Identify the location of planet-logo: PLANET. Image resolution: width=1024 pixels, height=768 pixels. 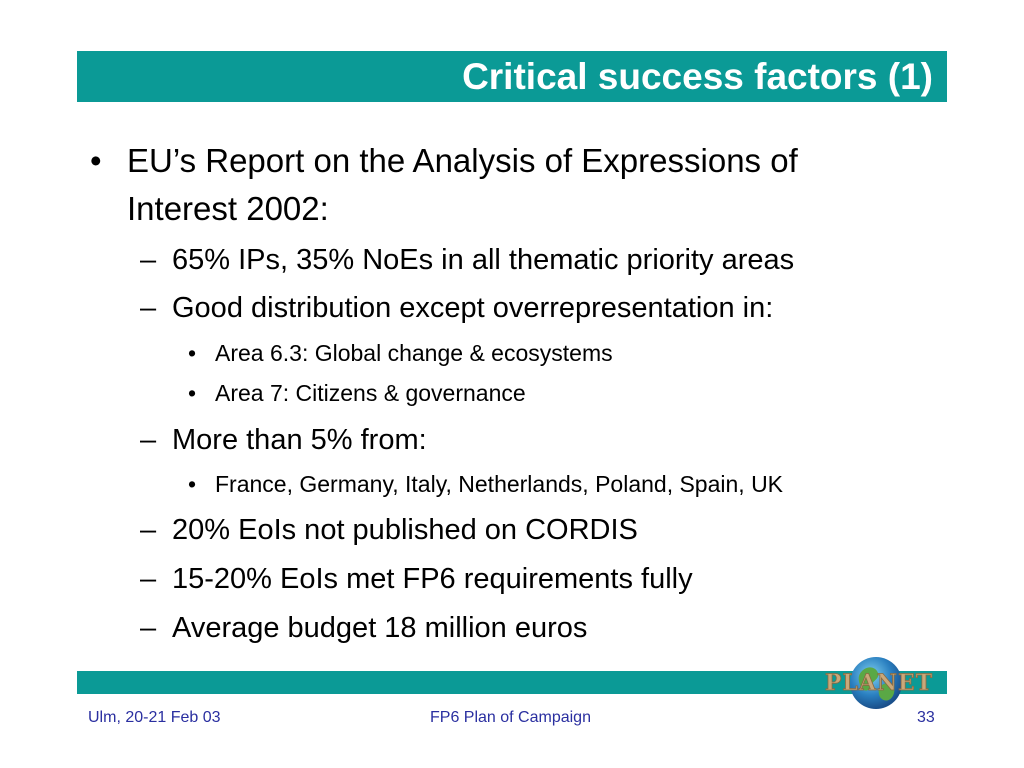
(878, 683).